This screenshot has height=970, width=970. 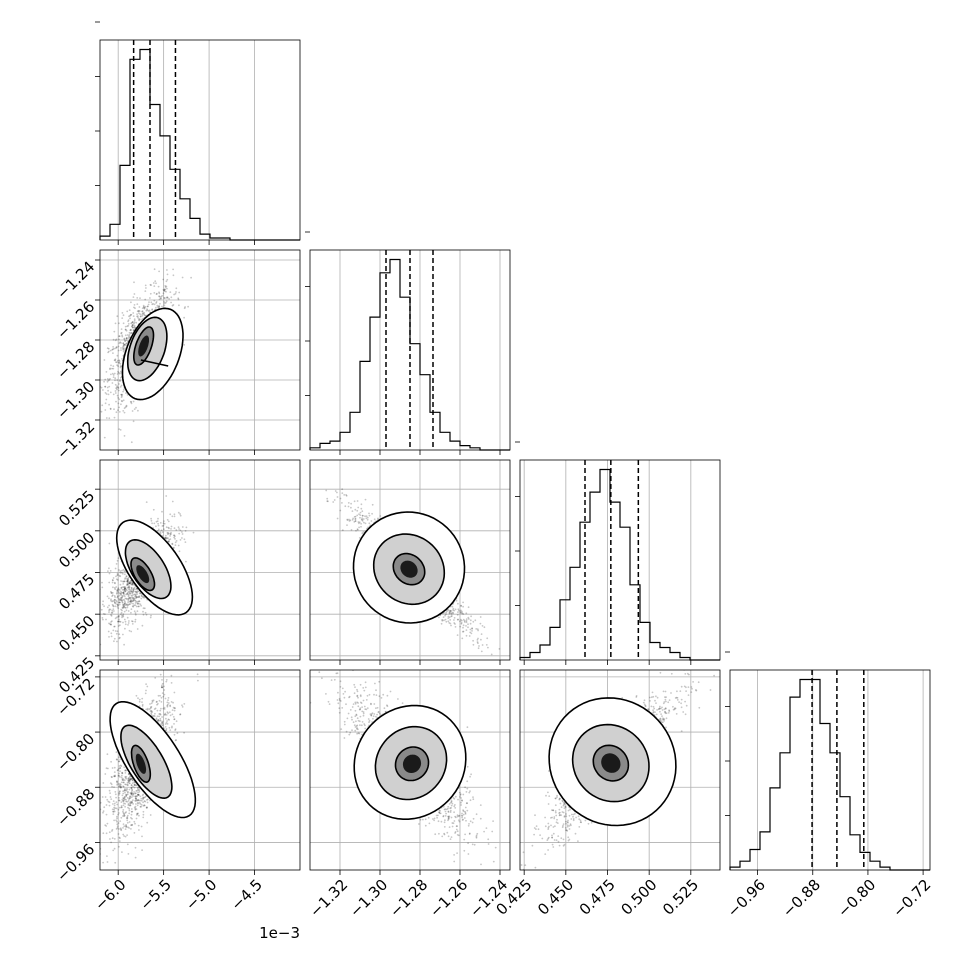 What do you see at coordinates (409, 569) in the screenshot?
I see `contour-line` at bounding box center [409, 569].